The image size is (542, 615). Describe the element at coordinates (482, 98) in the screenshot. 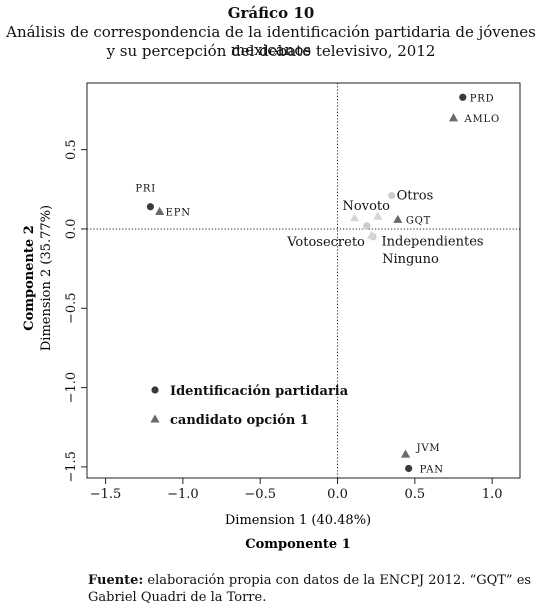

I see `point-label-prd: PRD` at that location.